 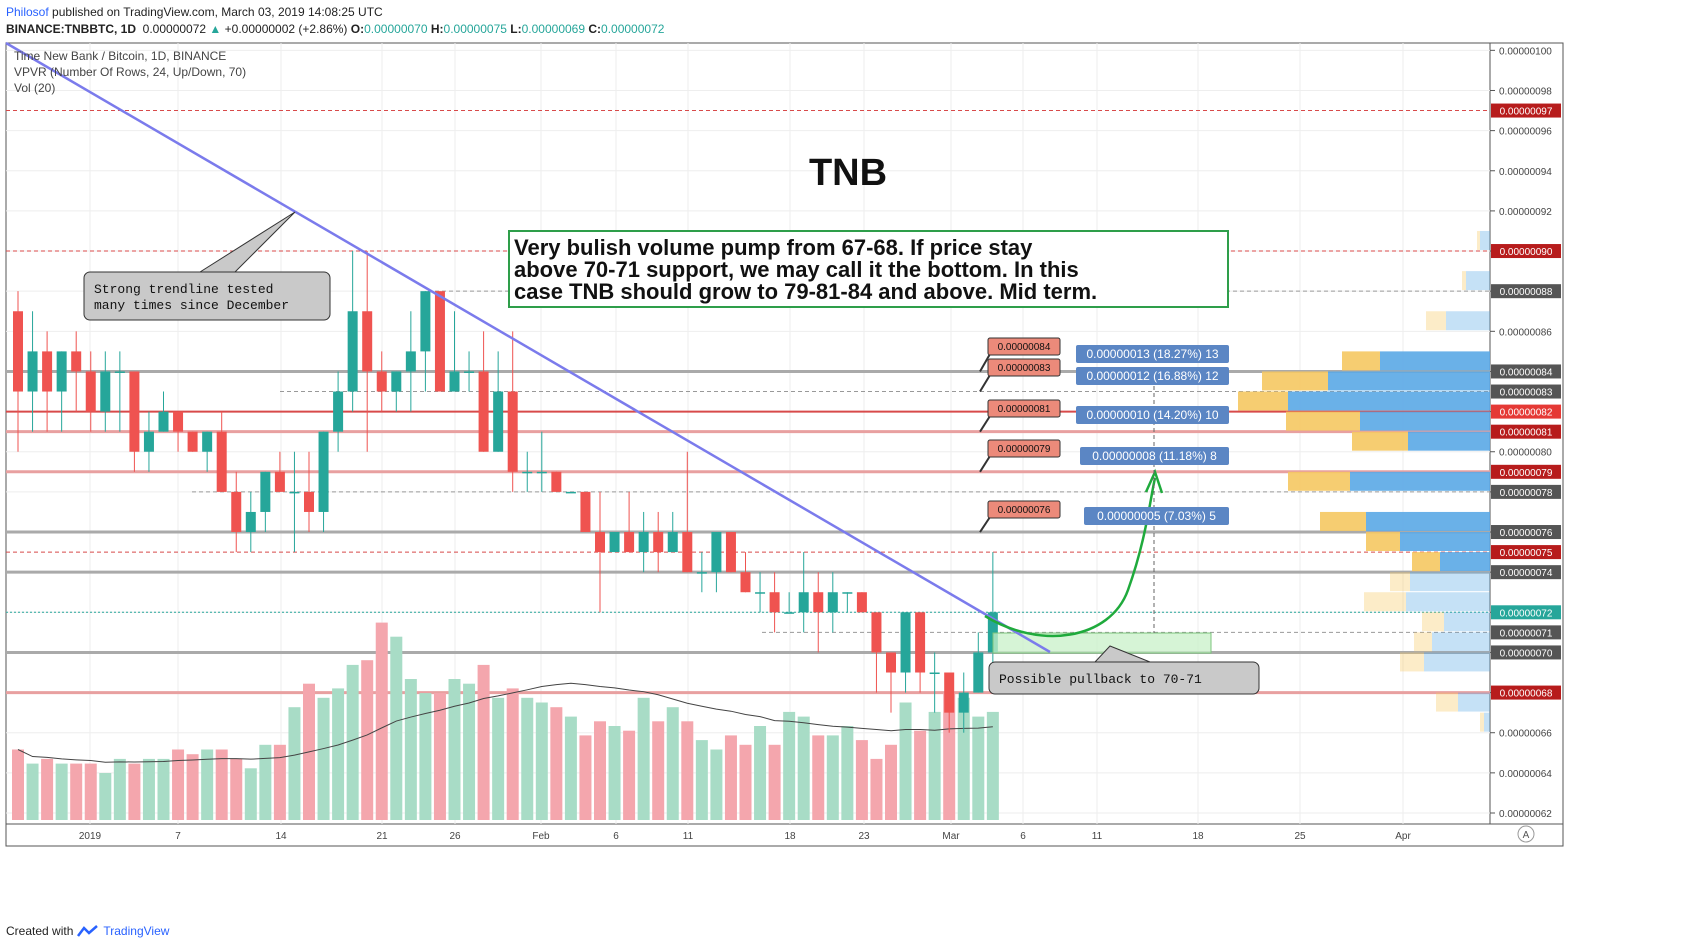 I want to click on x-tick-label: Feb, so click(x=541, y=836).